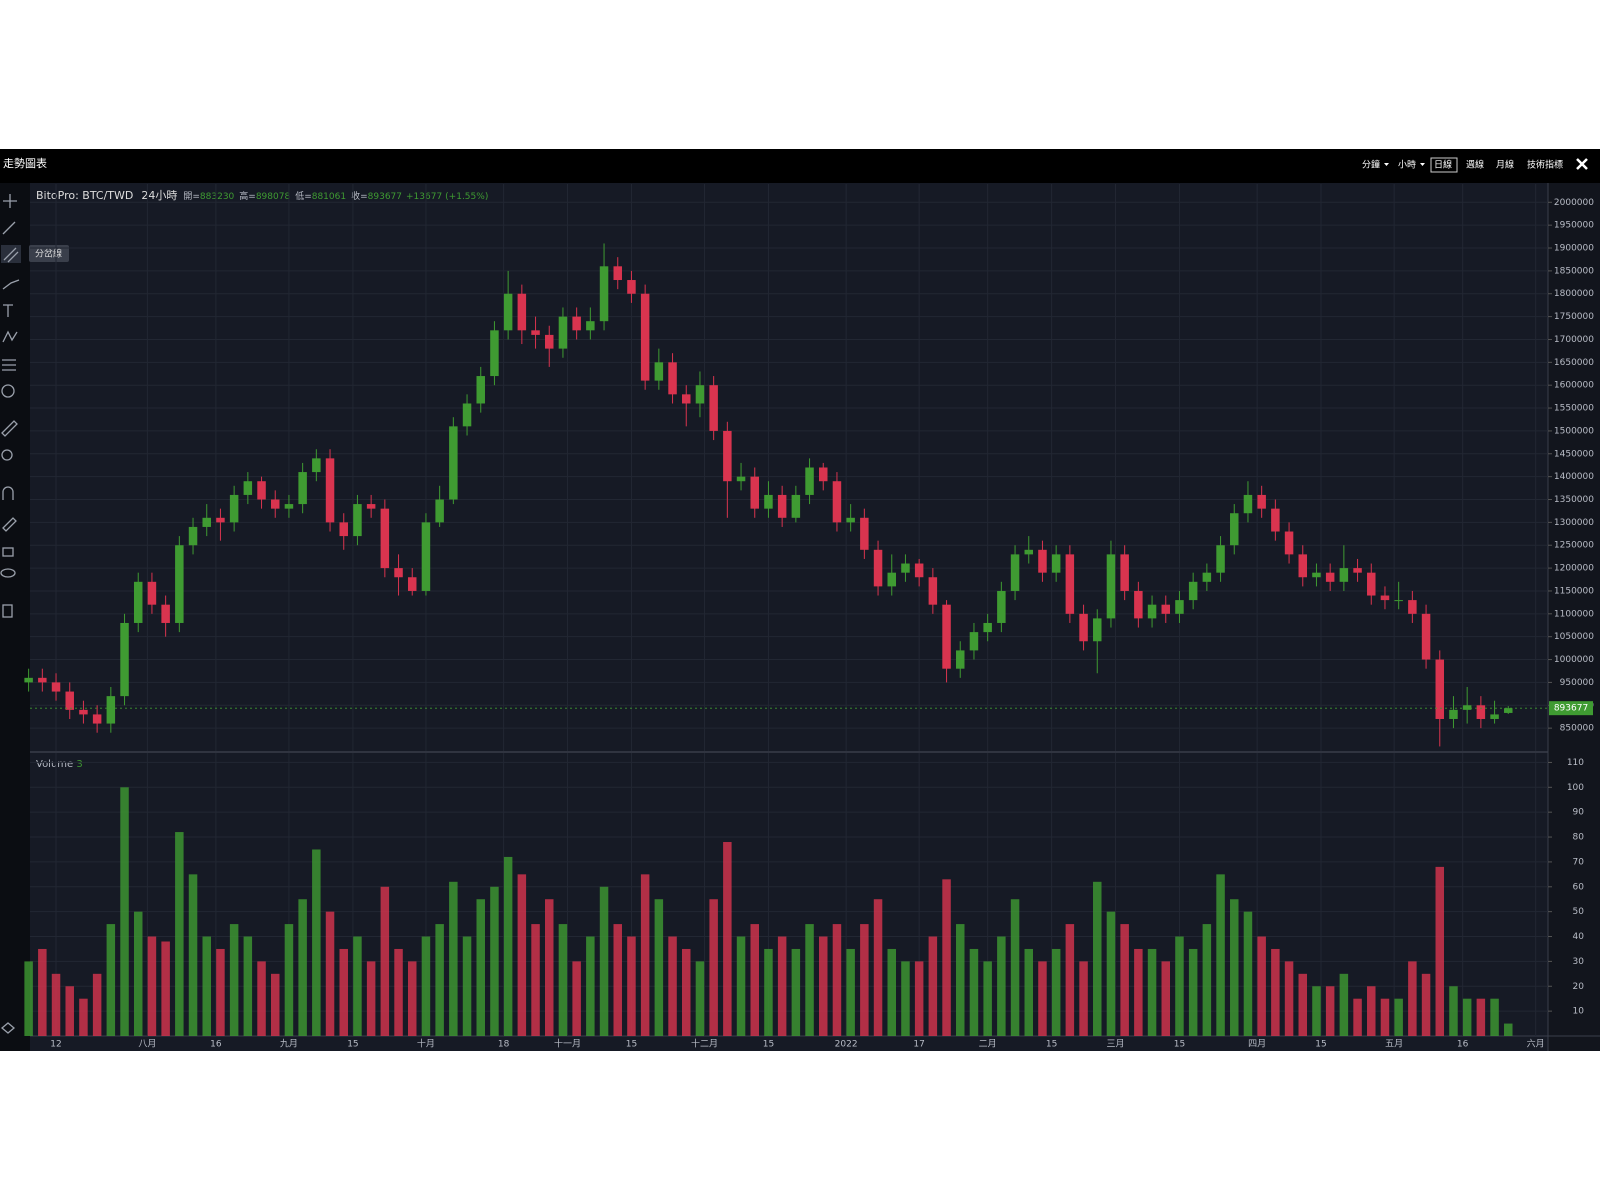  I want to click on zoom-tool, so click(7, 455).